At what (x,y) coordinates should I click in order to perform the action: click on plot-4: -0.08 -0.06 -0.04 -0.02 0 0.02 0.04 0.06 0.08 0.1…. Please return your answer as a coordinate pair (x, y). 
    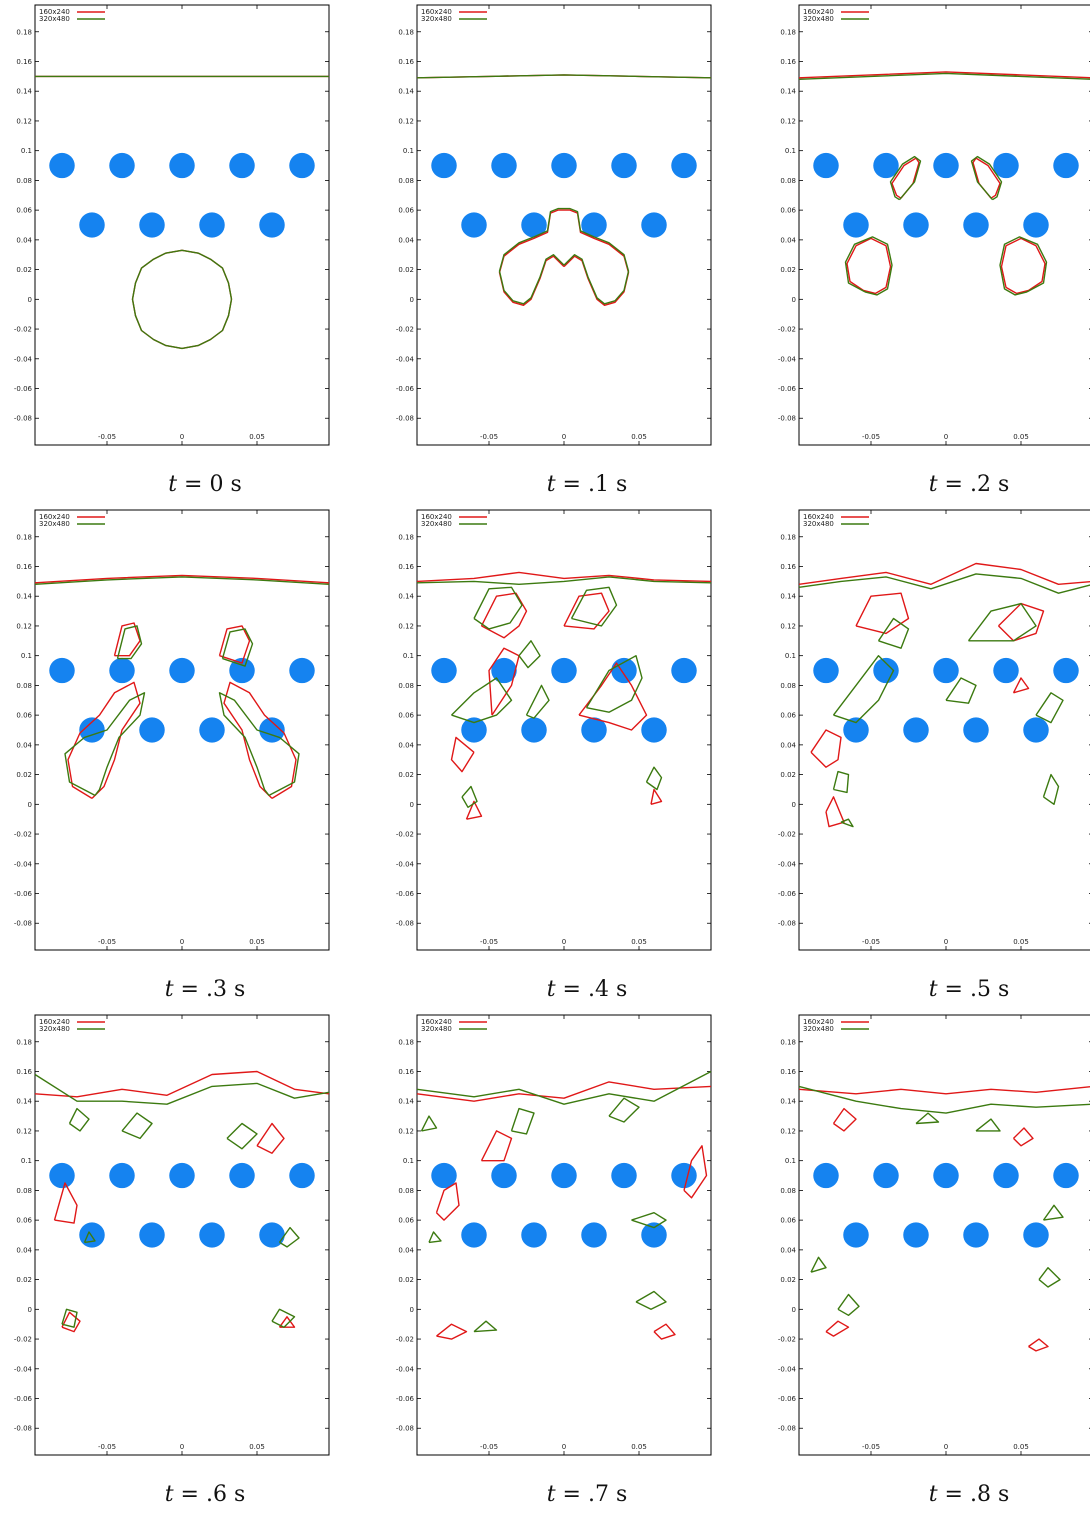
    Looking at the image, I should click on (172, 730).